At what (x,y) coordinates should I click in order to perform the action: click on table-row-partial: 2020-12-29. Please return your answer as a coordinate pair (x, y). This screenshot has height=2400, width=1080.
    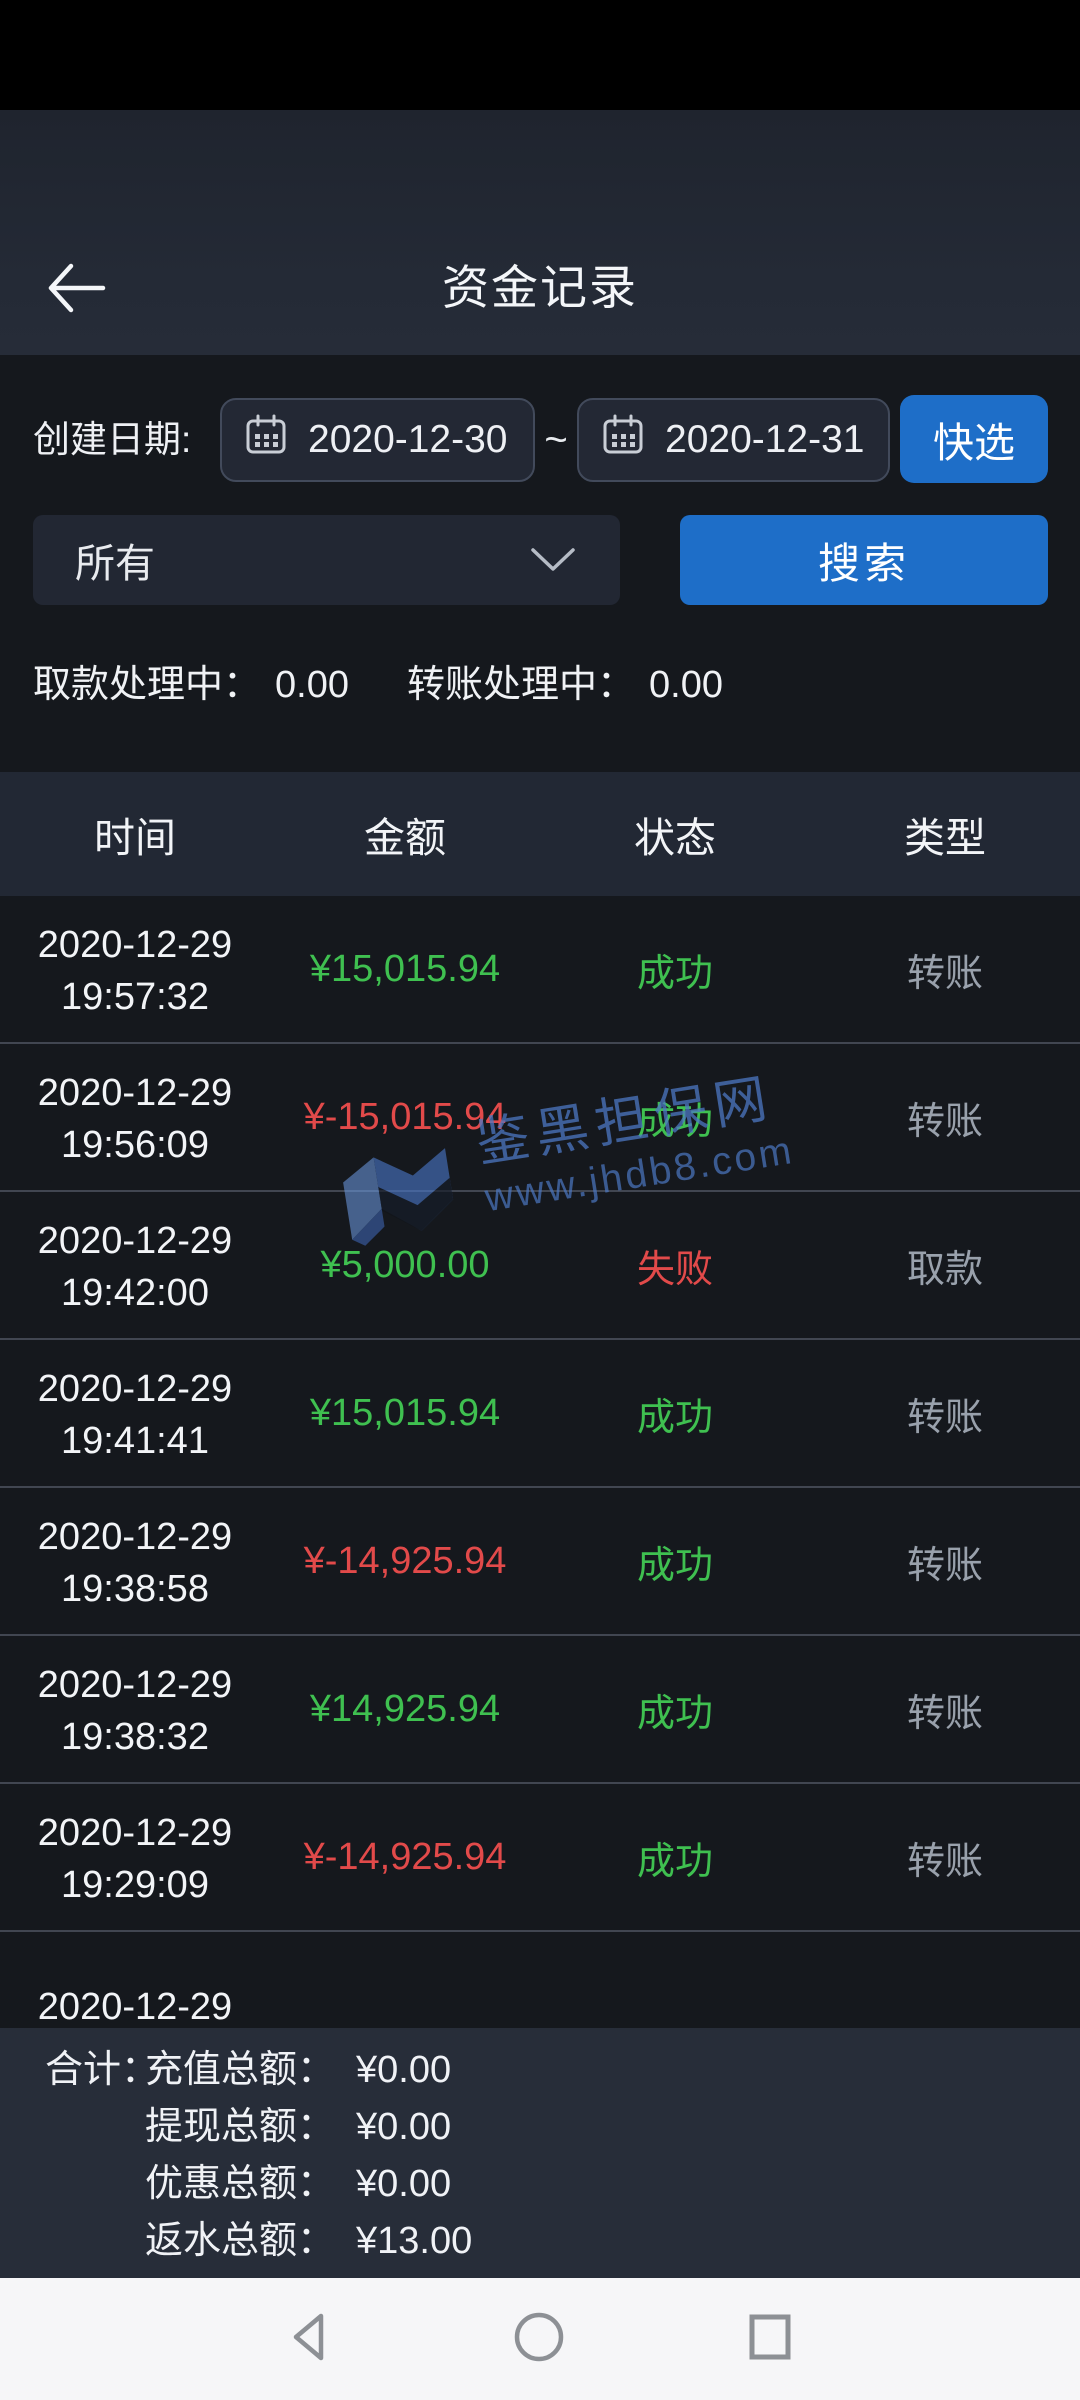
    Looking at the image, I should click on (540, 1980).